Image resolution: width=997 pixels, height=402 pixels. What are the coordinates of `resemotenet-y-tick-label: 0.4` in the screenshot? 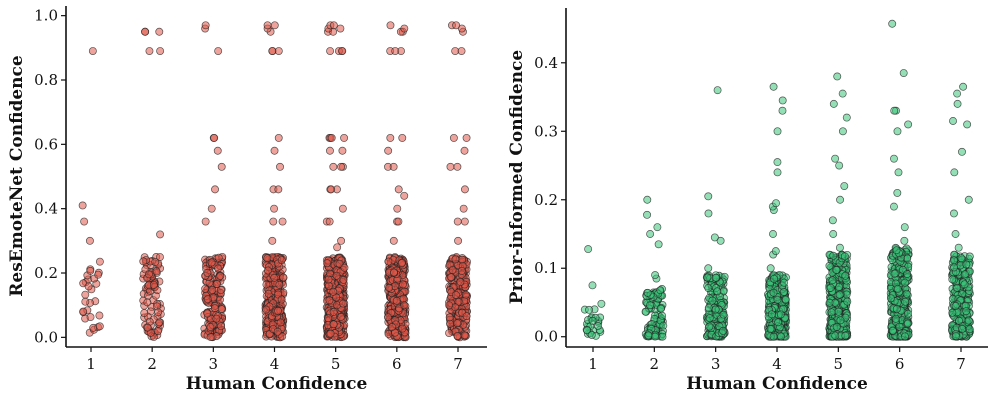 It's located at (46, 209).